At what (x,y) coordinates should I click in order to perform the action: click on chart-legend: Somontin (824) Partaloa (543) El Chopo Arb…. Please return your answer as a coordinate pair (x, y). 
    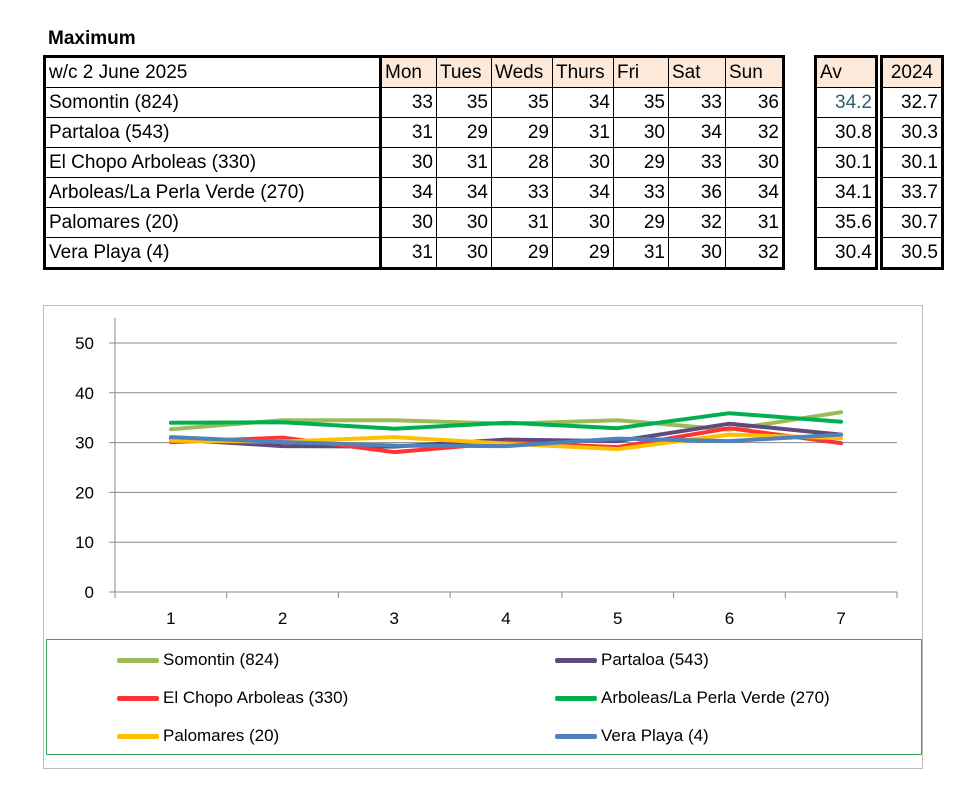
    Looking at the image, I should click on (484, 697).